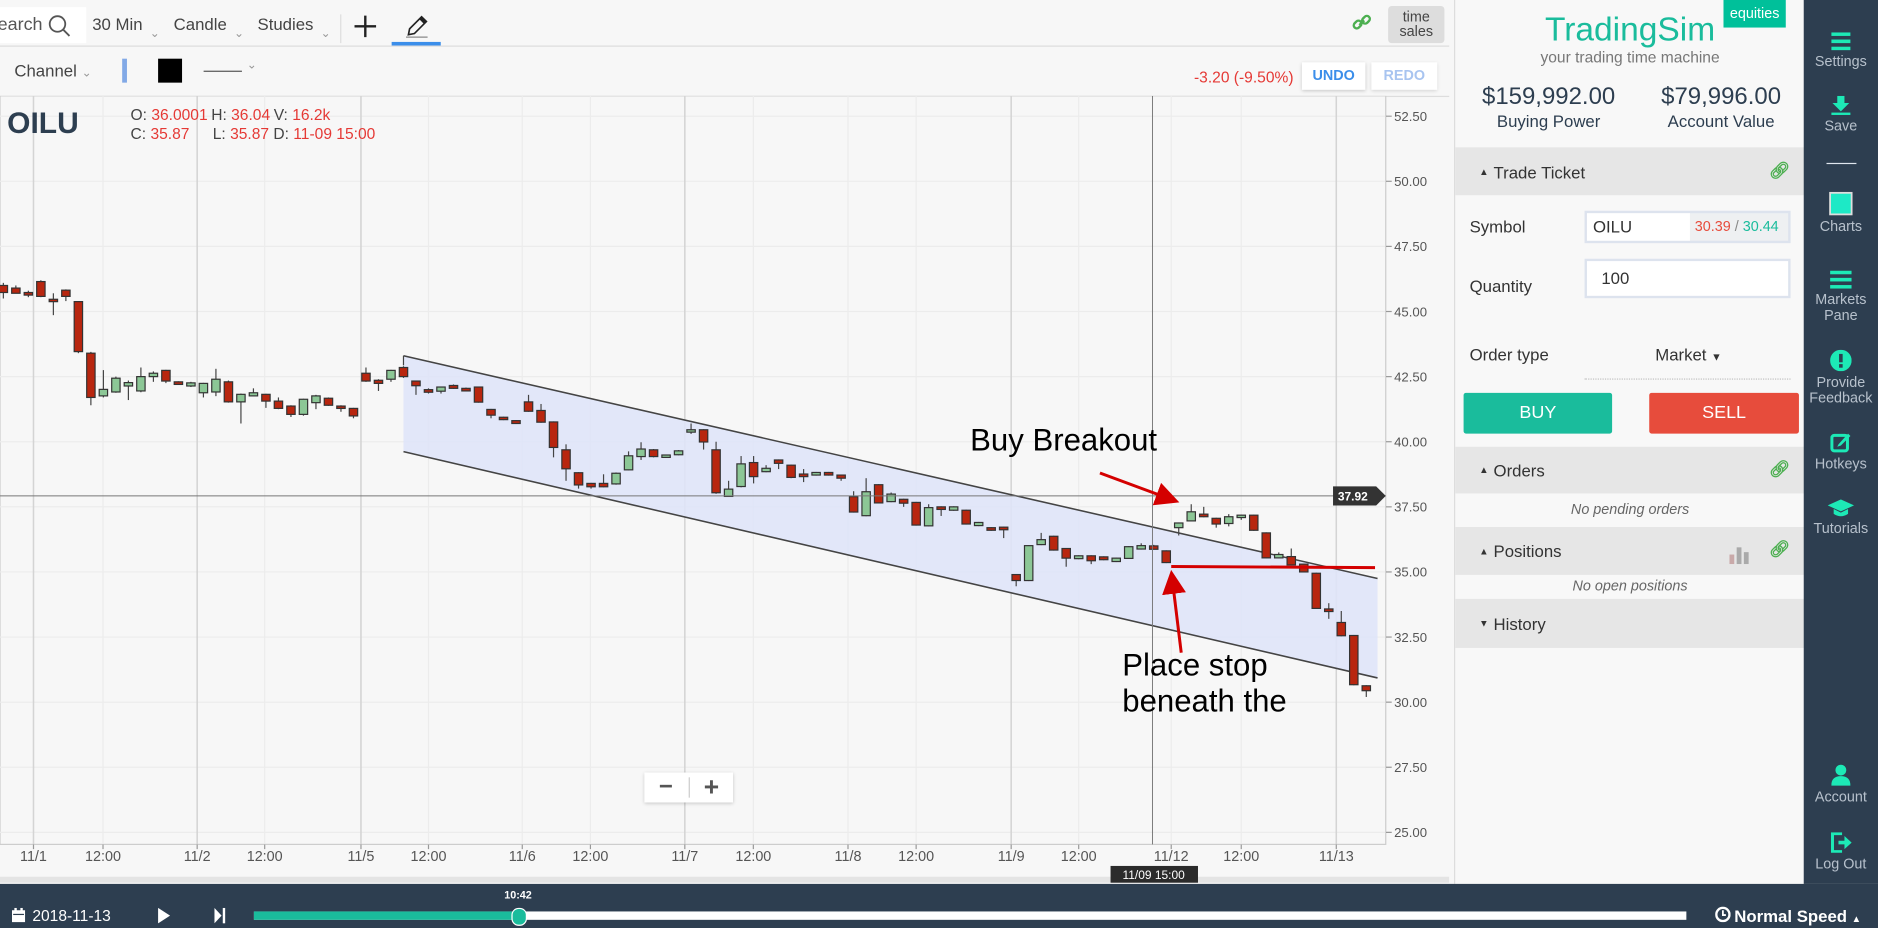  What do you see at coordinates (1527, 551) in the screenshot?
I see `positions-title: Positions` at bounding box center [1527, 551].